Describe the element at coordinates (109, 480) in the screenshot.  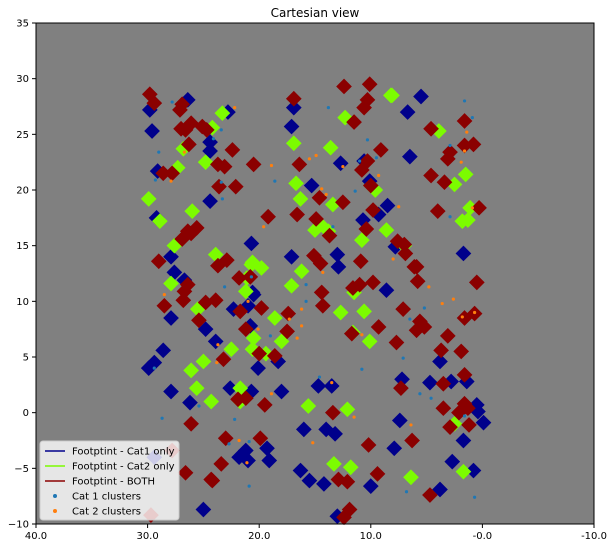
I see `legend-box` at that location.